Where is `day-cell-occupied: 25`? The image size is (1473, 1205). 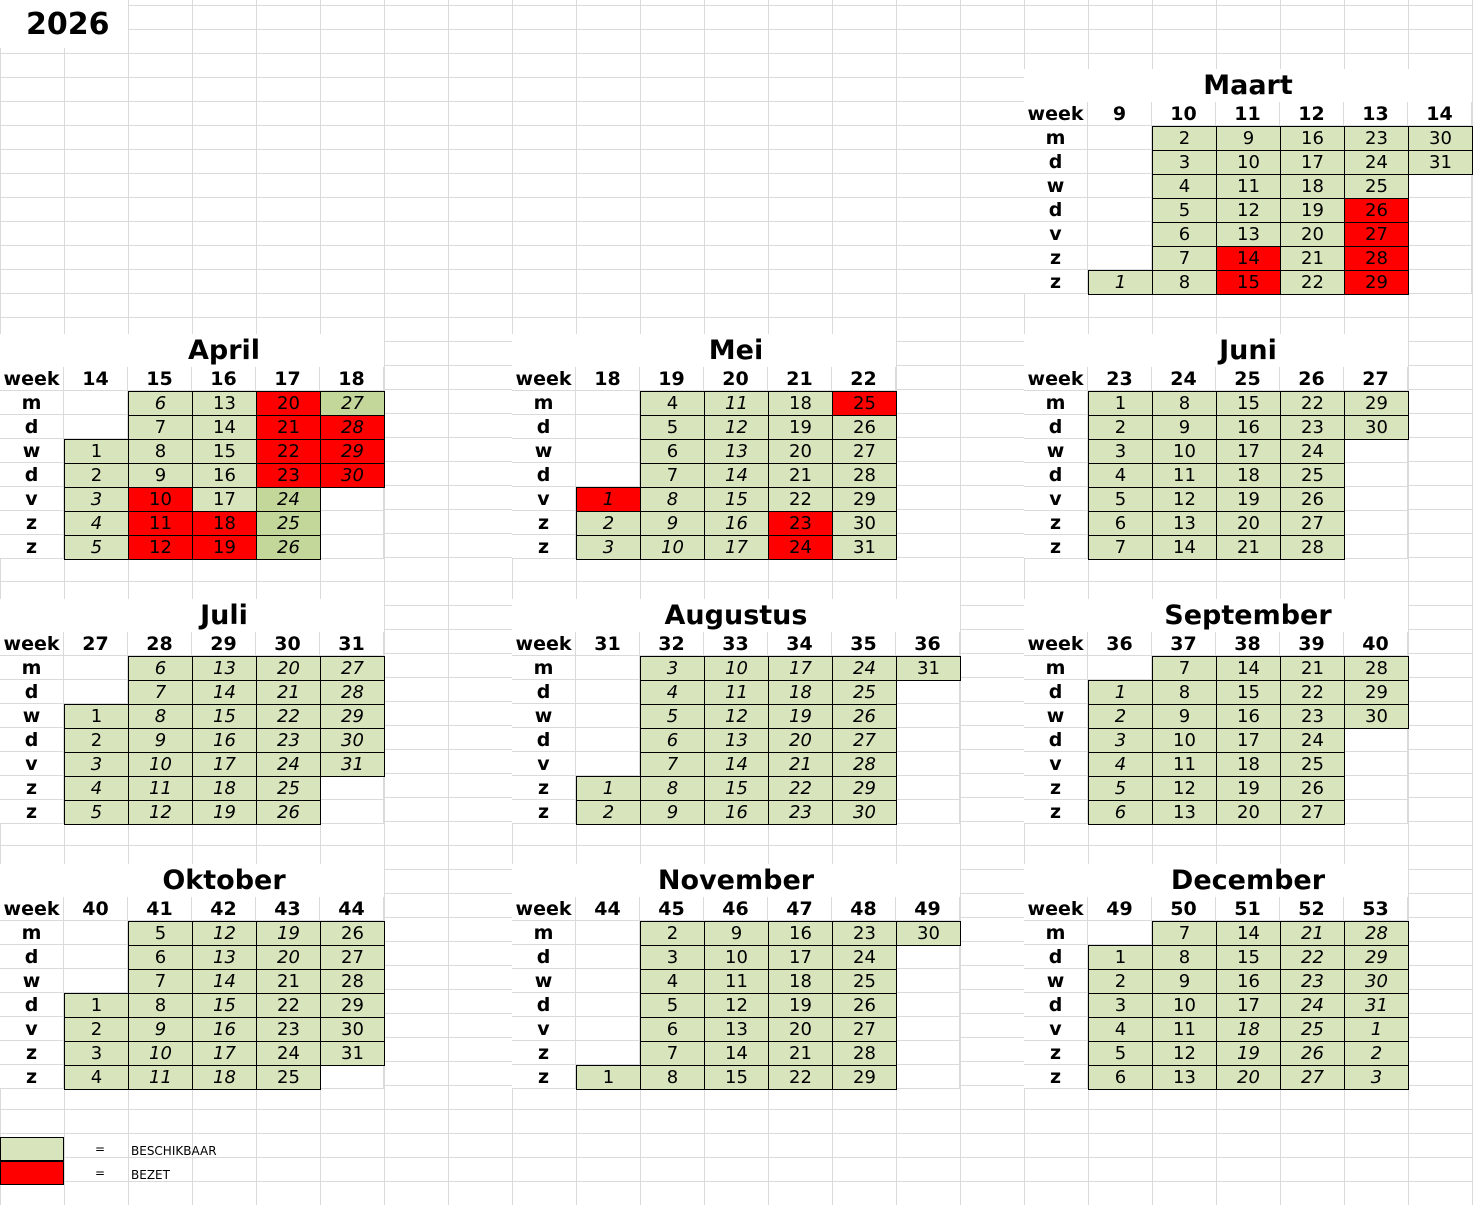
day-cell-occupied: 25 is located at coordinates (864, 403).